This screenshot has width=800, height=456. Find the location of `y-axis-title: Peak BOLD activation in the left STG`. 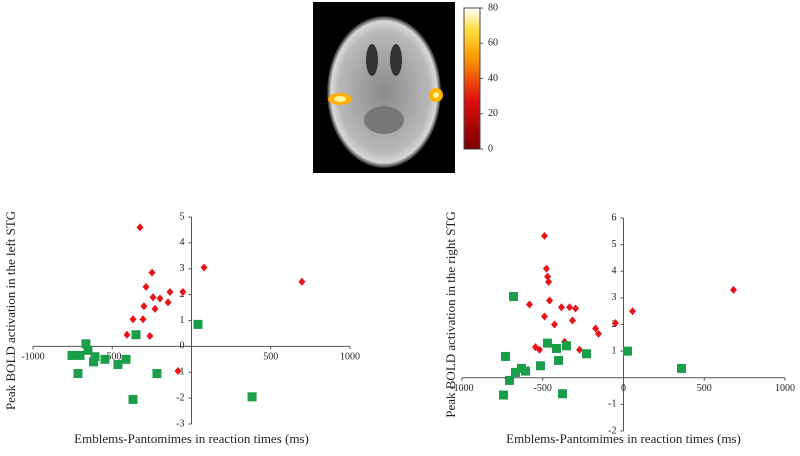

y-axis-title: Peak BOLD activation in the left STG is located at coordinates (10, 310).